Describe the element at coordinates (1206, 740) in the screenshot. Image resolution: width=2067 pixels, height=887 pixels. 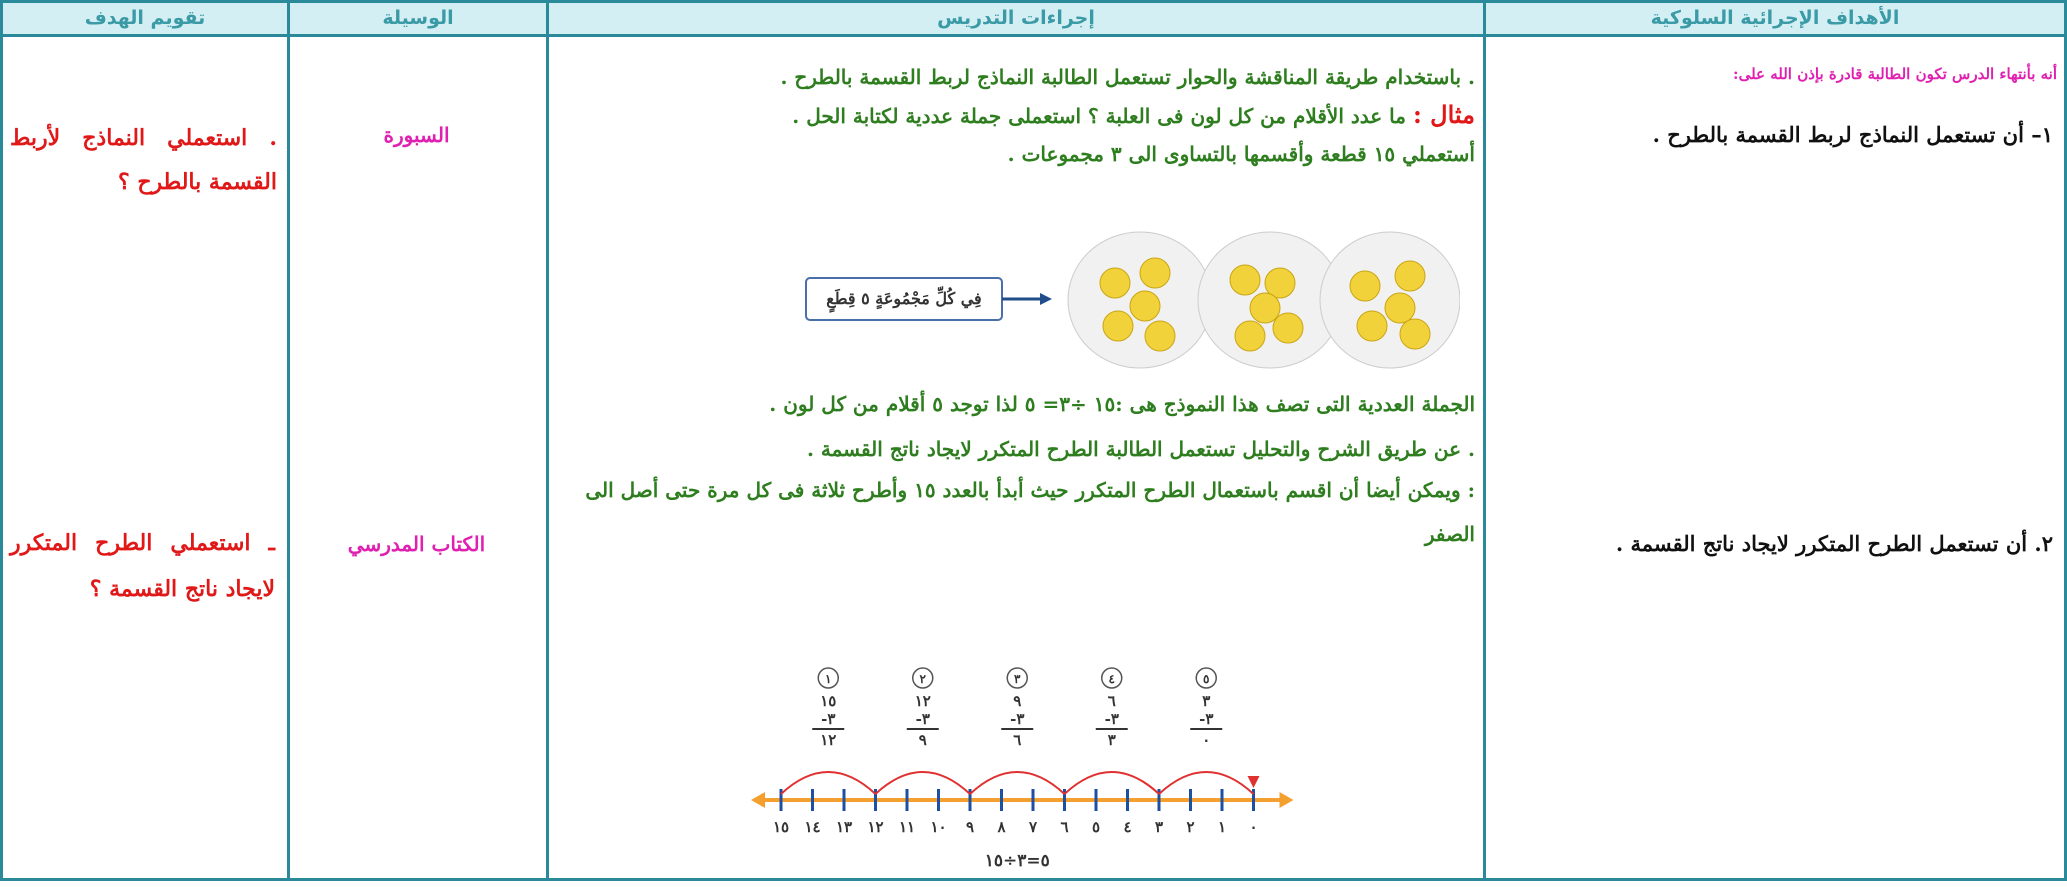
I see `step-result: ٠` at that location.